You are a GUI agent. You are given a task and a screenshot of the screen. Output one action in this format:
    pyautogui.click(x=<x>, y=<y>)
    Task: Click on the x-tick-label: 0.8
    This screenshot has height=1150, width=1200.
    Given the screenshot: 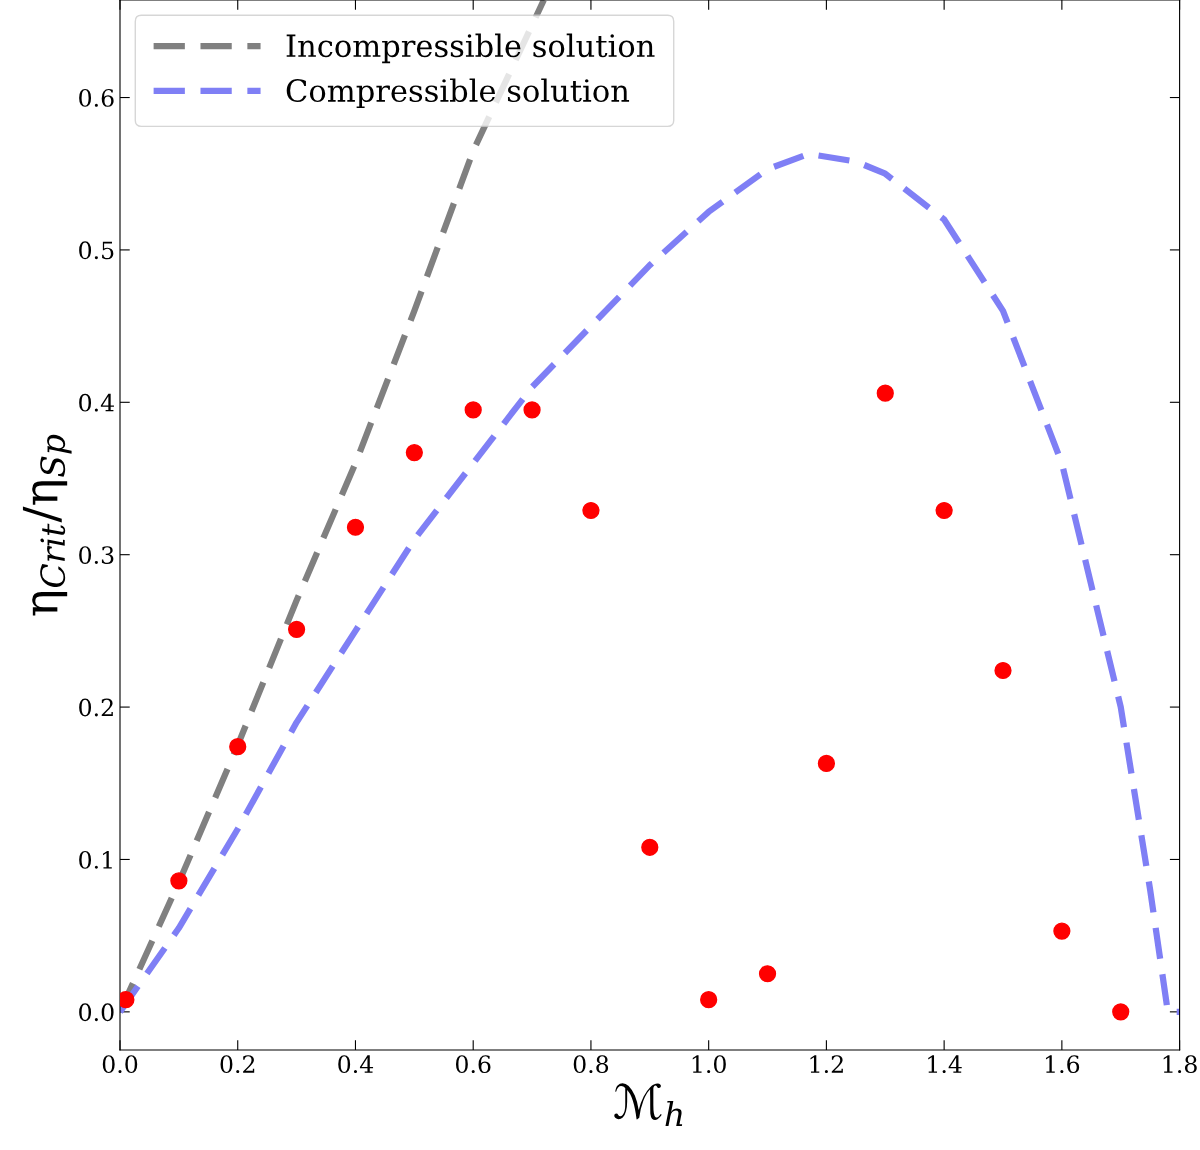 What is the action you would take?
    pyautogui.click(x=591, y=1064)
    